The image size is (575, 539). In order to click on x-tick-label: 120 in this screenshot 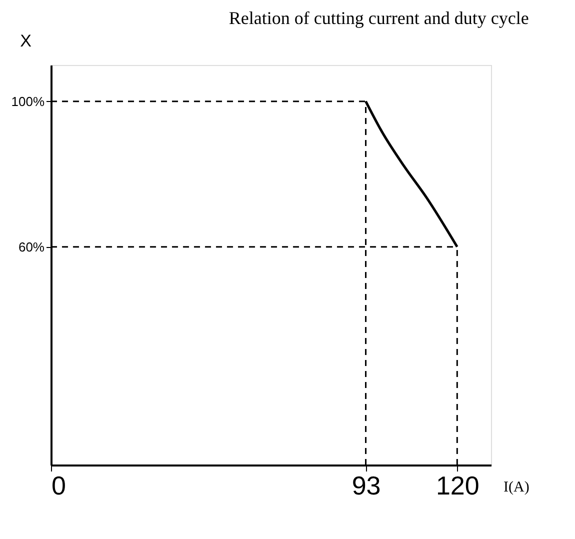, I will do `click(458, 485)`.